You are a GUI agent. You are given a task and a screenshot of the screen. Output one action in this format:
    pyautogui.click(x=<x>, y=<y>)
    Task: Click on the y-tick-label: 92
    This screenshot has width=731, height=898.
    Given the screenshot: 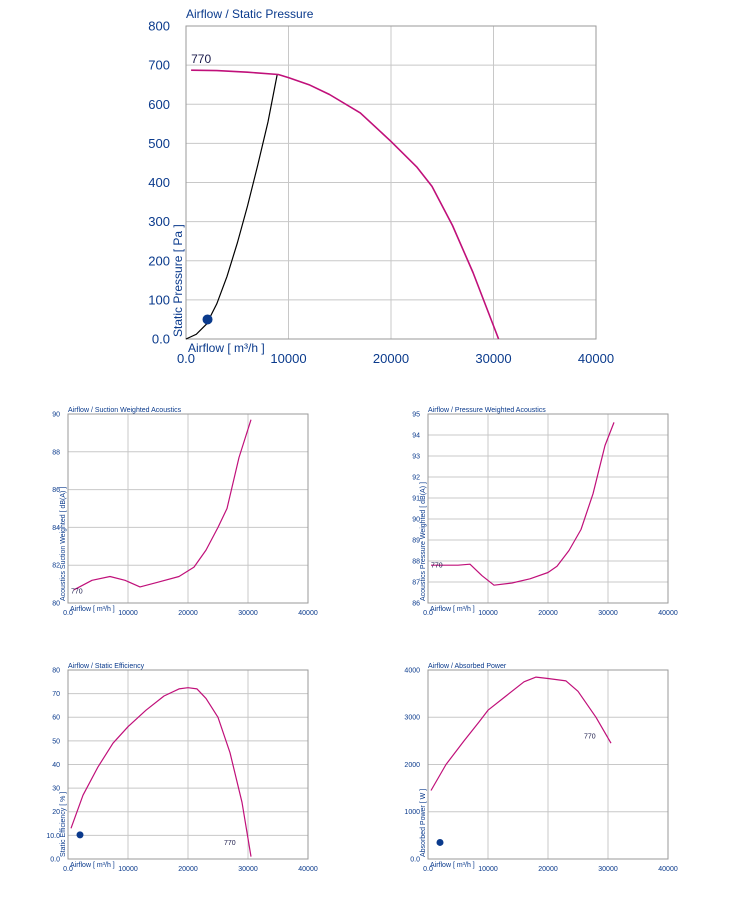 What is the action you would take?
    pyautogui.click(x=416, y=477)
    